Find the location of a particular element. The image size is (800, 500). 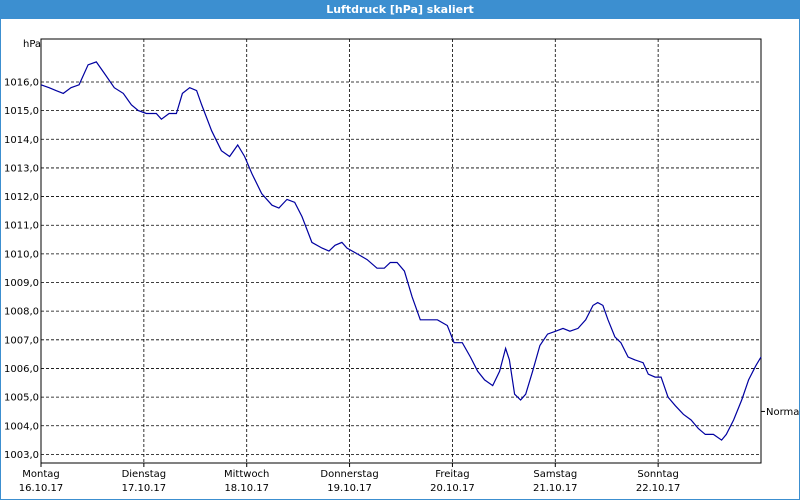

y-tick-label: 1014,0 is located at coordinates (21, 140).